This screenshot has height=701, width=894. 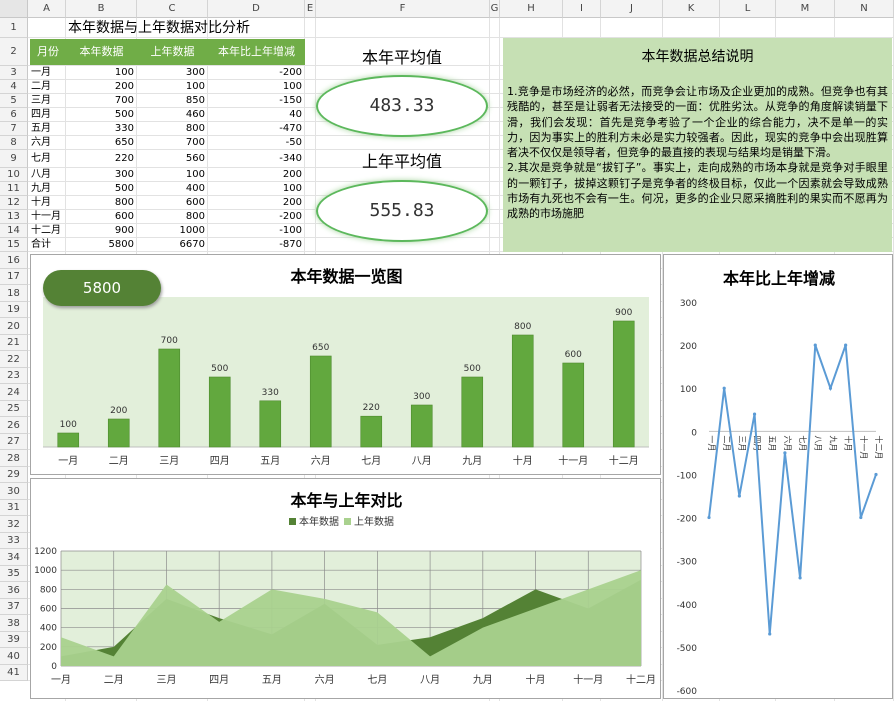 I want to click on row-header-2: 2, so click(x=14, y=52).